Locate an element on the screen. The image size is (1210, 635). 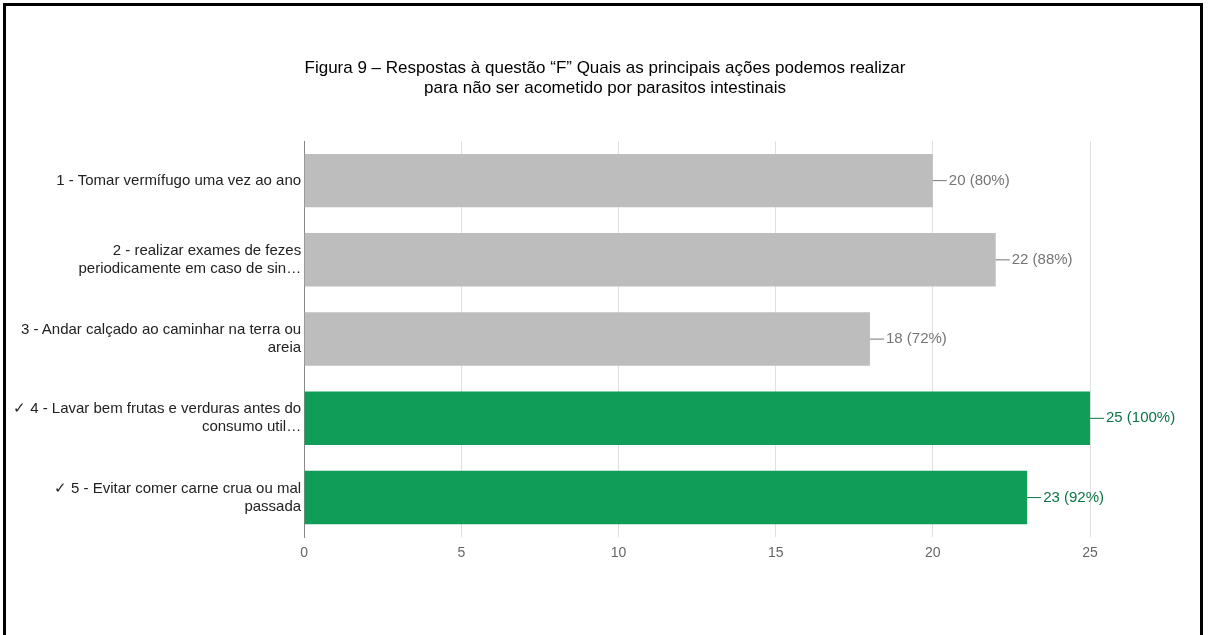
data-label: 25 (100%) is located at coordinates (1141, 417).